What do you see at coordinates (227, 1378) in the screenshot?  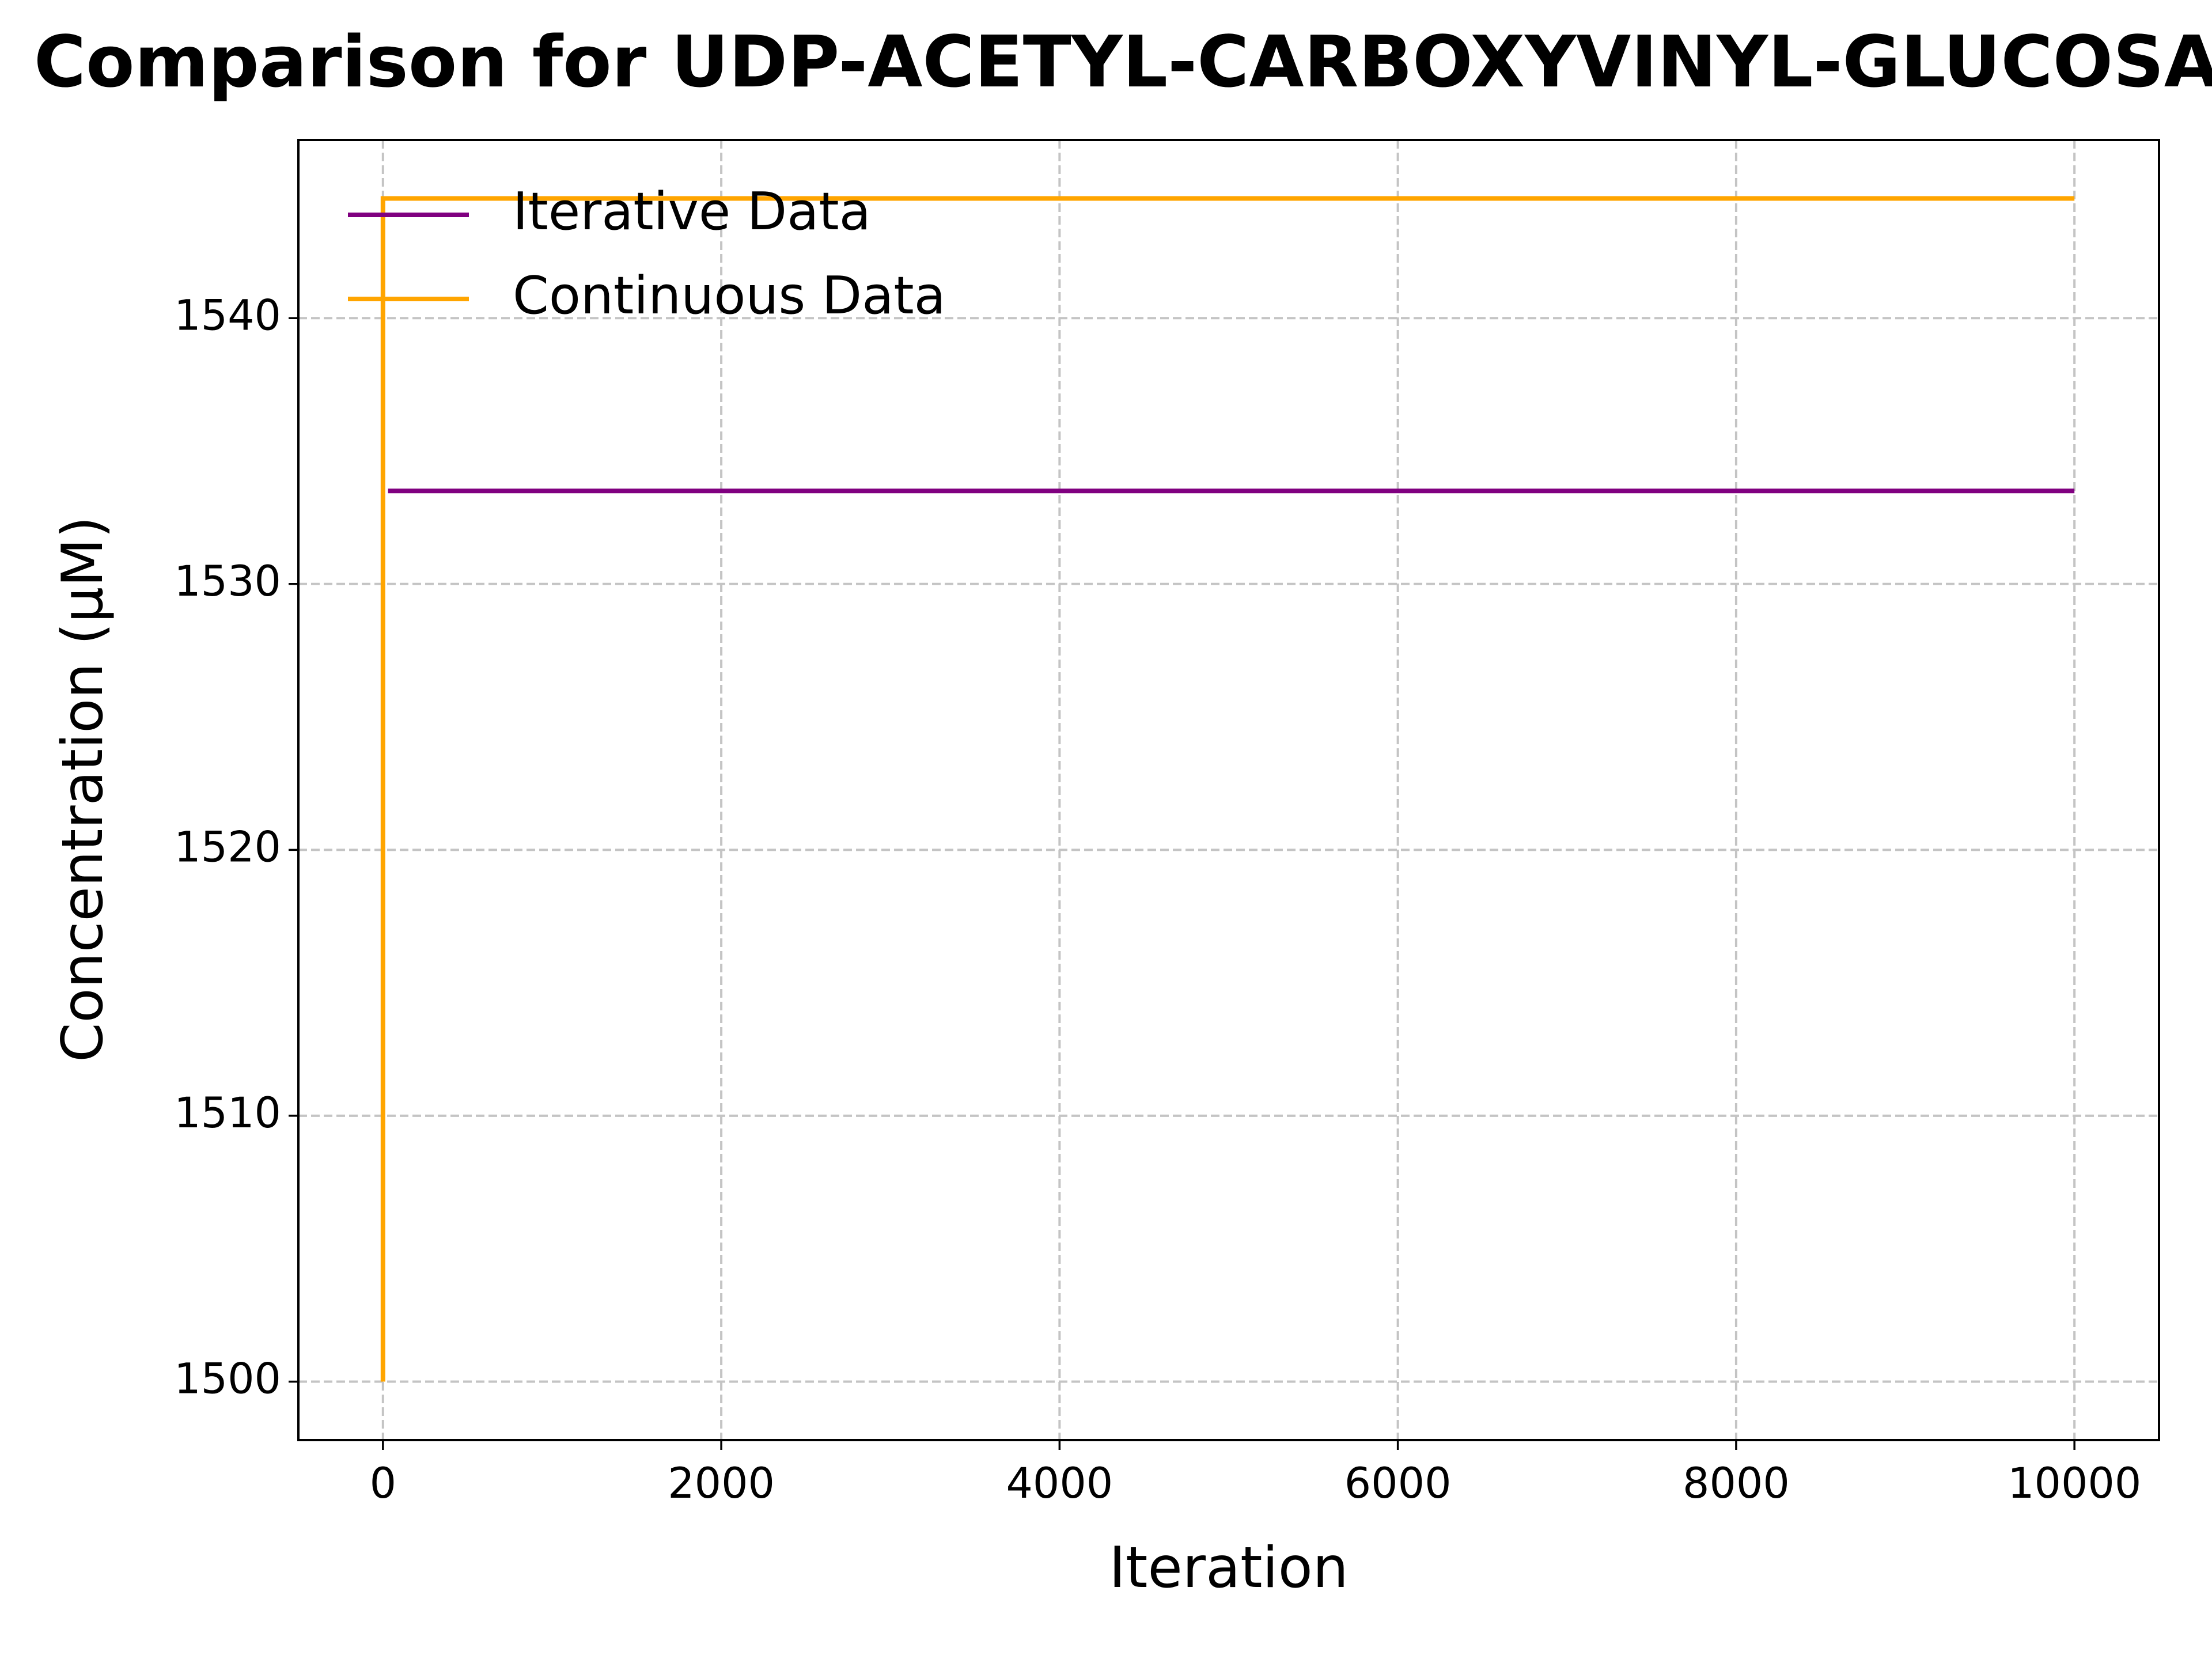 I see `y-tick-label: 1500` at bounding box center [227, 1378].